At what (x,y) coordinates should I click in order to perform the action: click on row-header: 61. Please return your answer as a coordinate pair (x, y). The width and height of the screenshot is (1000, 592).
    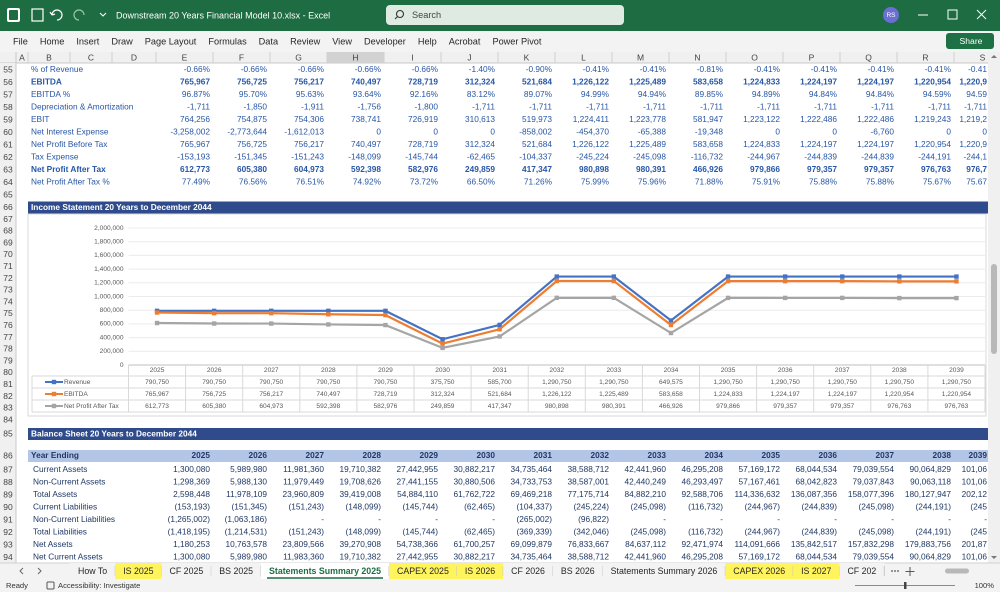
    Looking at the image, I should click on (8, 144).